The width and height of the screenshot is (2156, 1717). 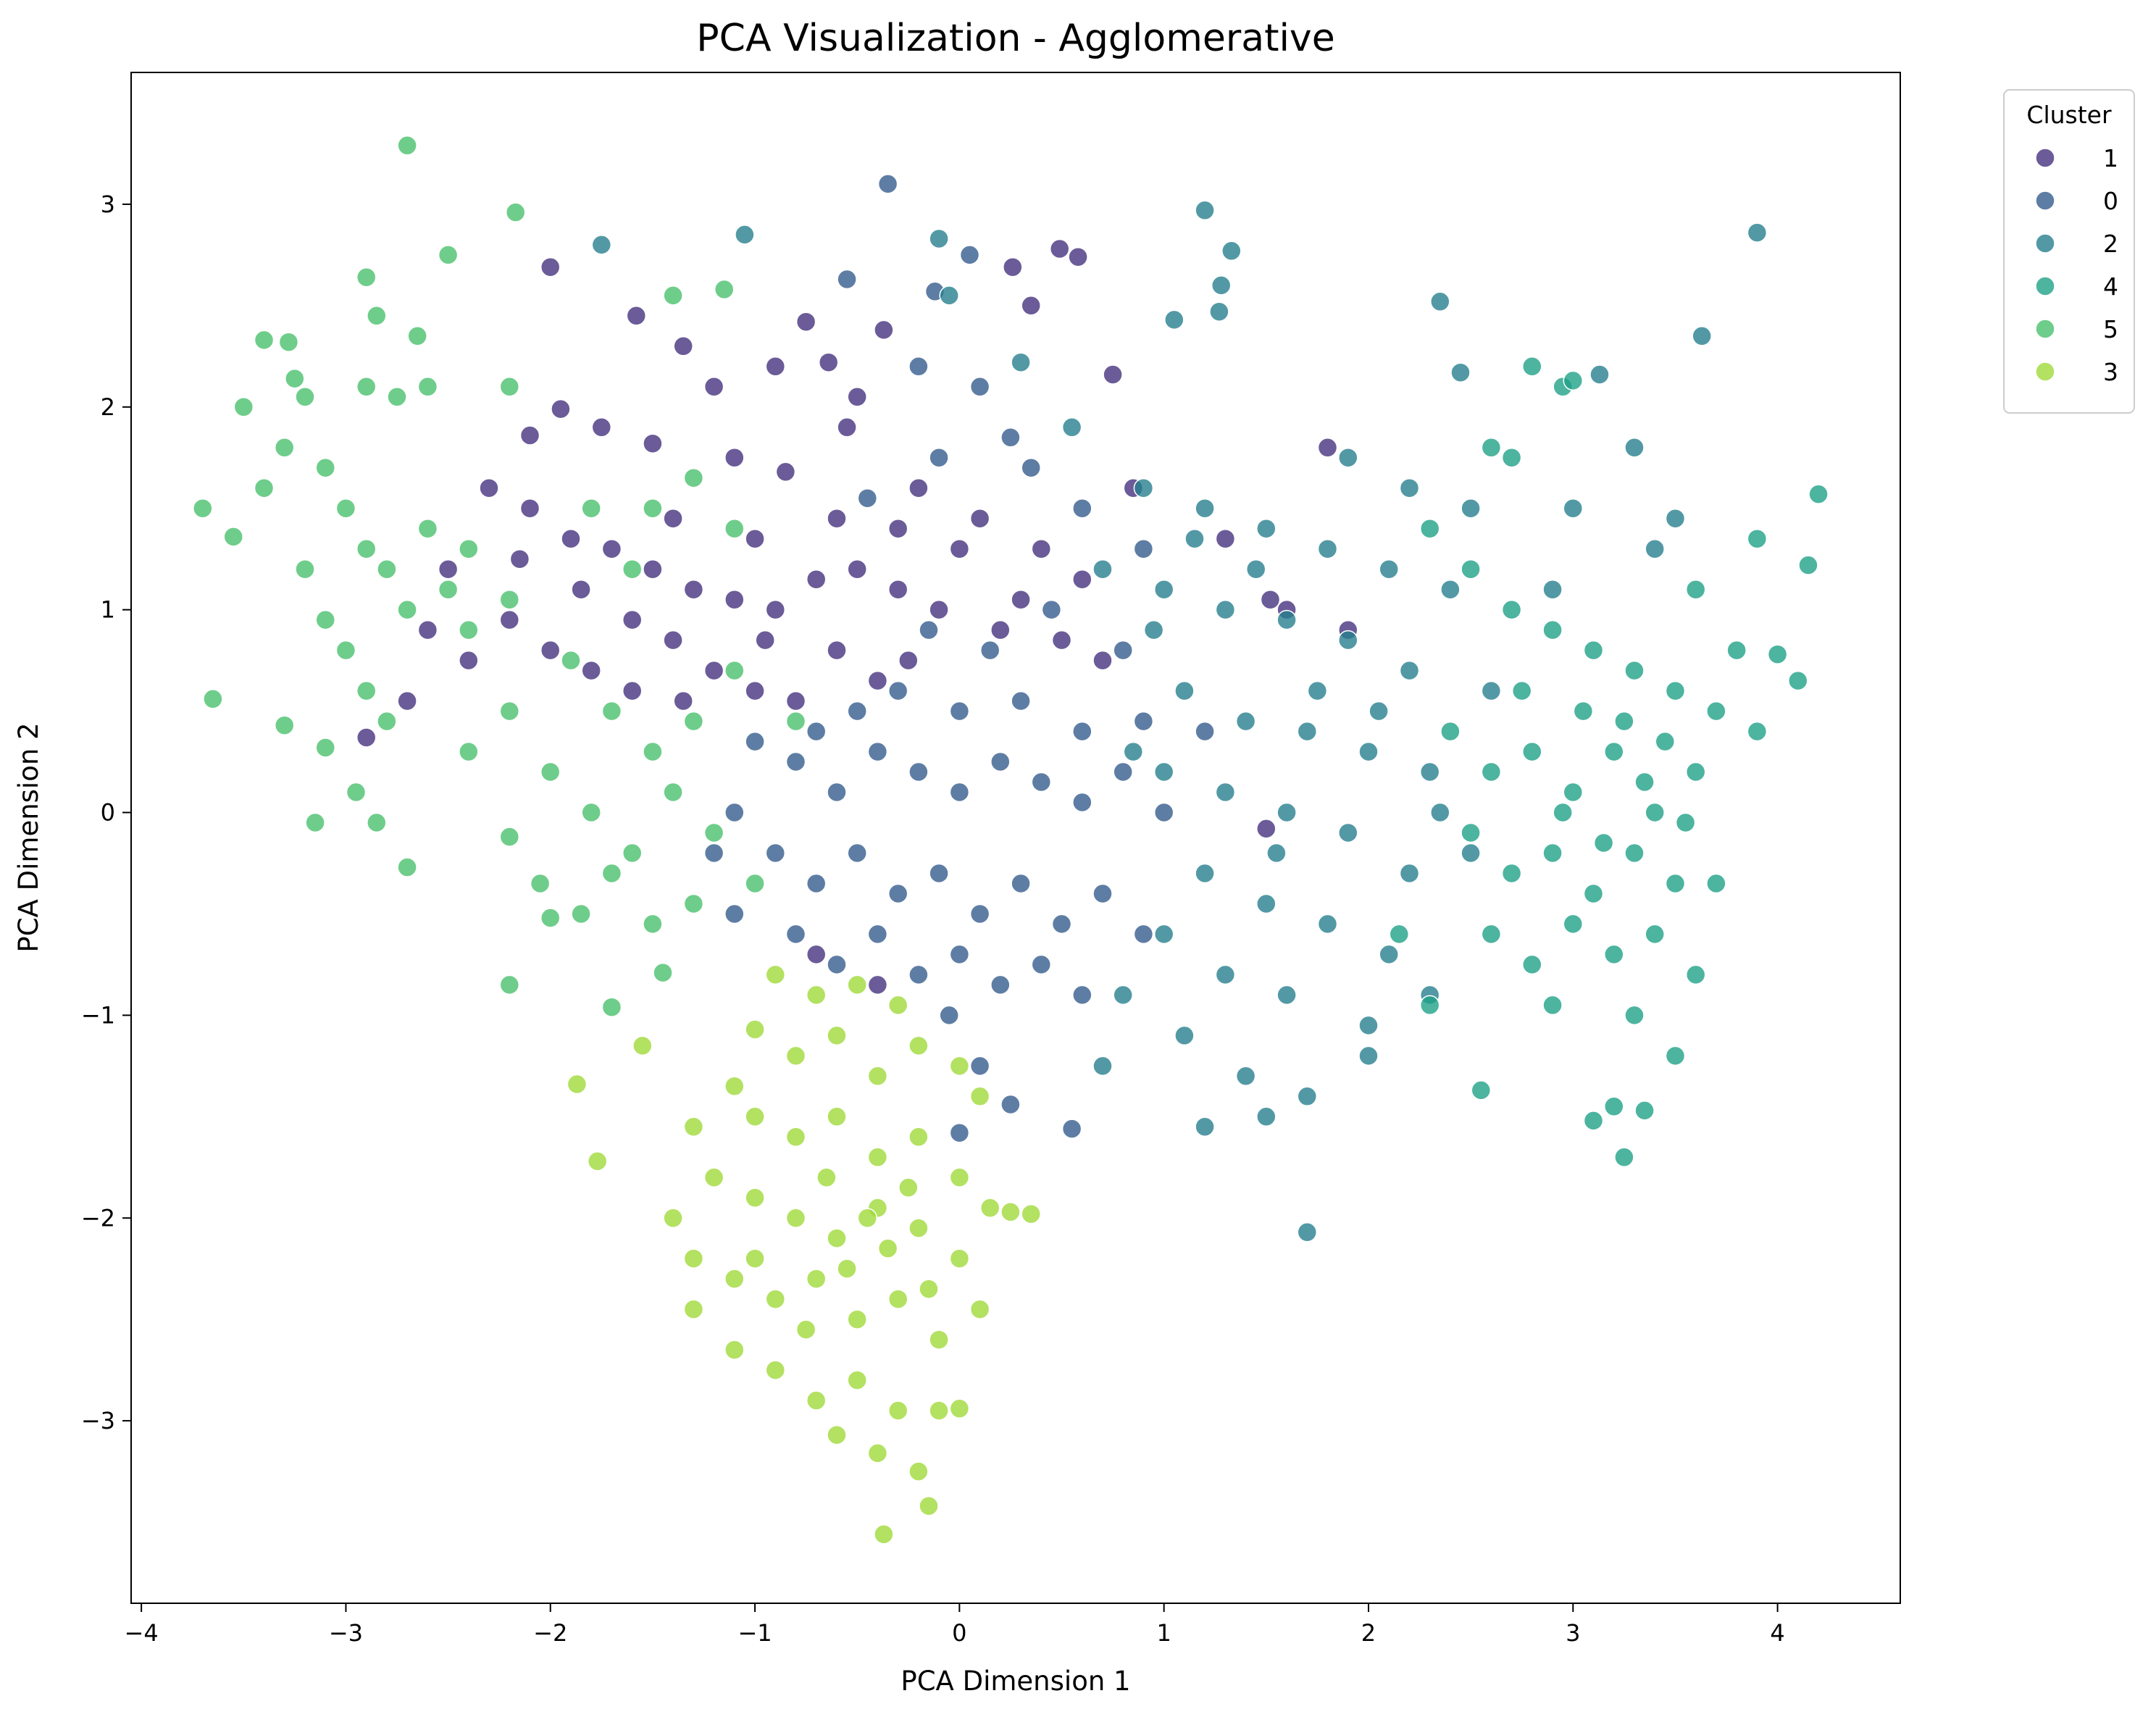 What do you see at coordinates (959, 1633) in the screenshot?
I see `x-tick-label: 0` at bounding box center [959, 1633].